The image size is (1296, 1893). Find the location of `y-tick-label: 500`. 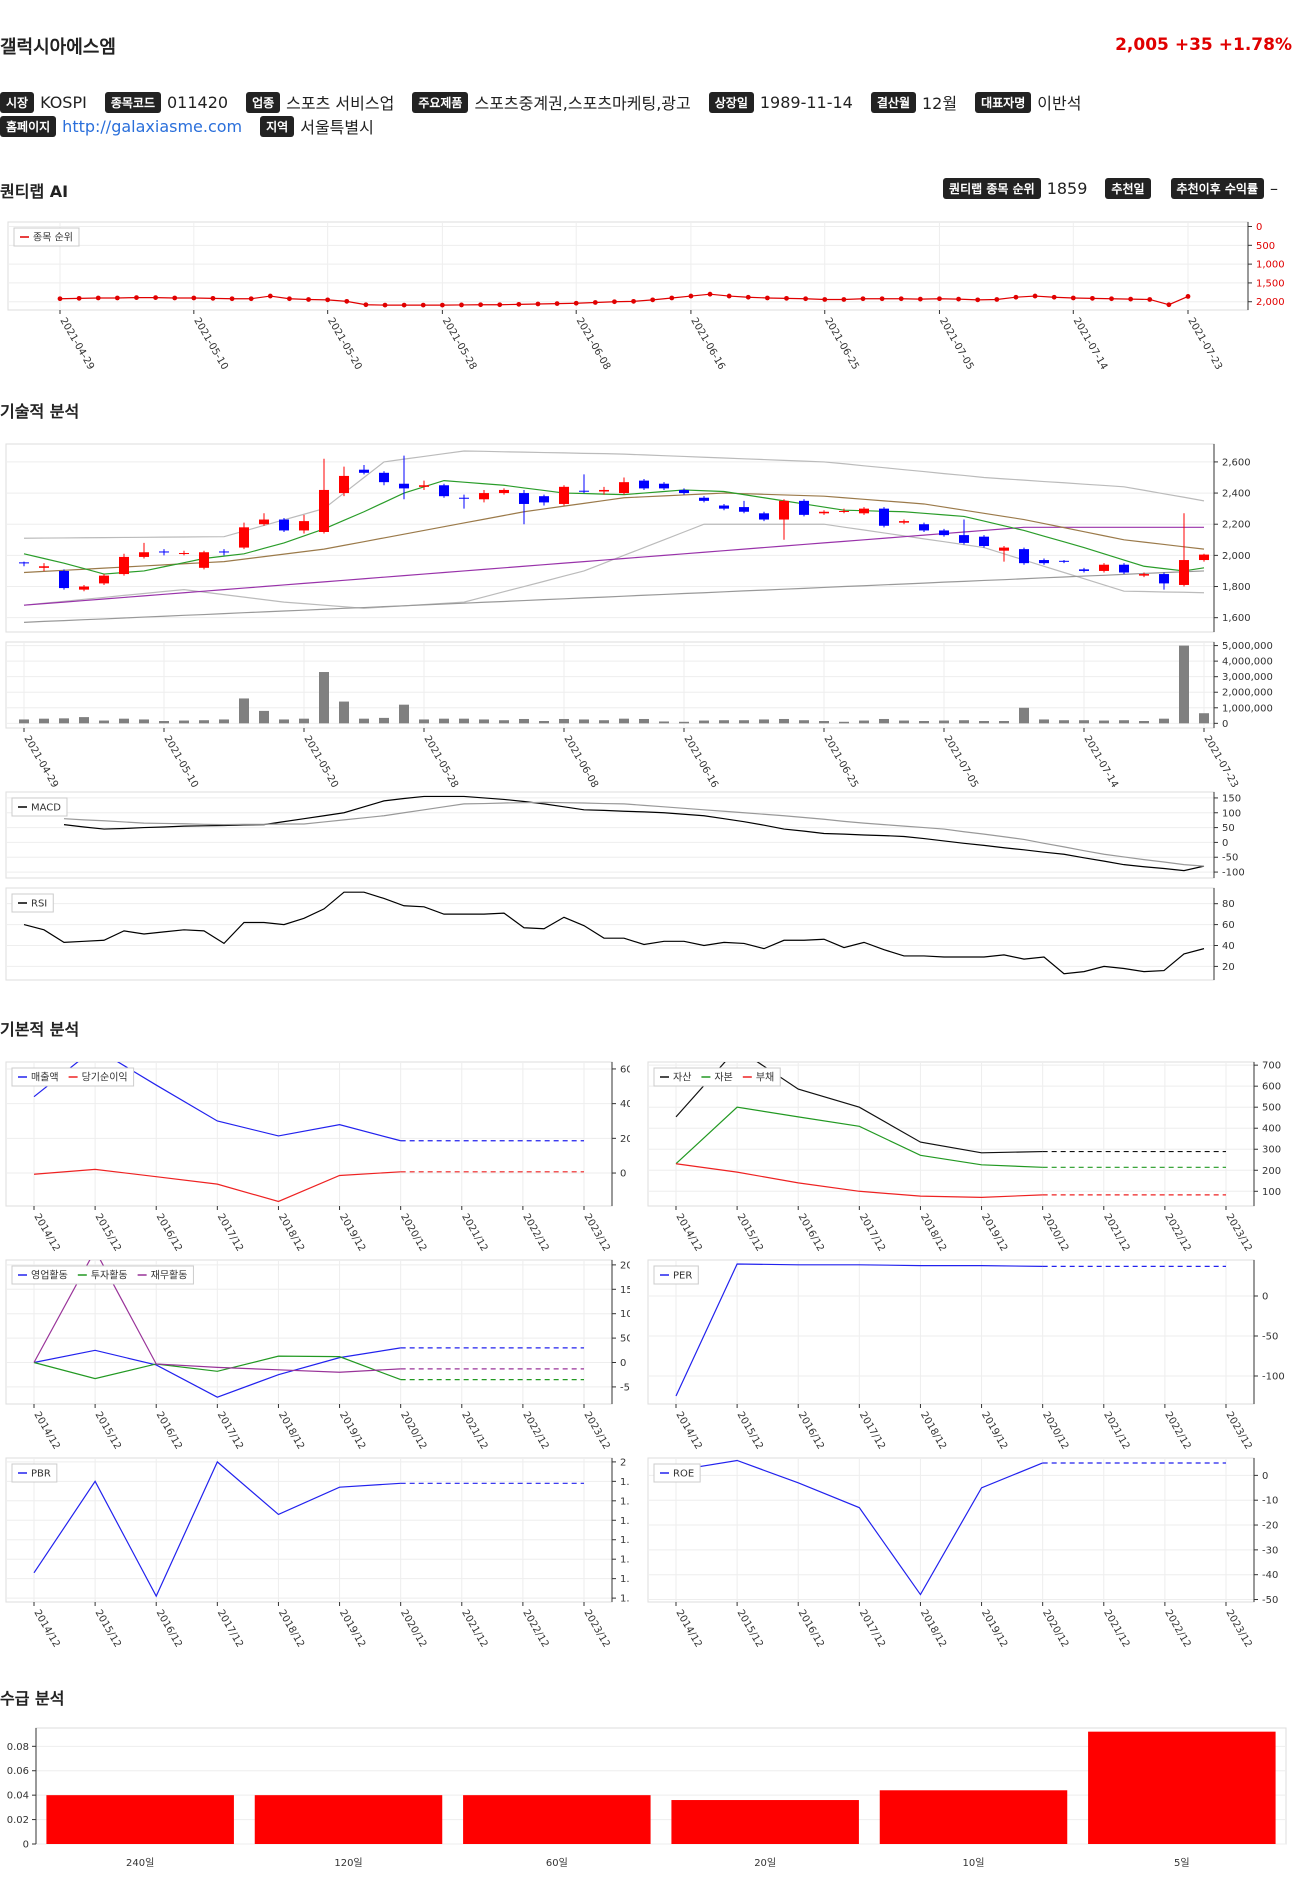

y-tick-label: 500 is located at coordinates (1265, 246).